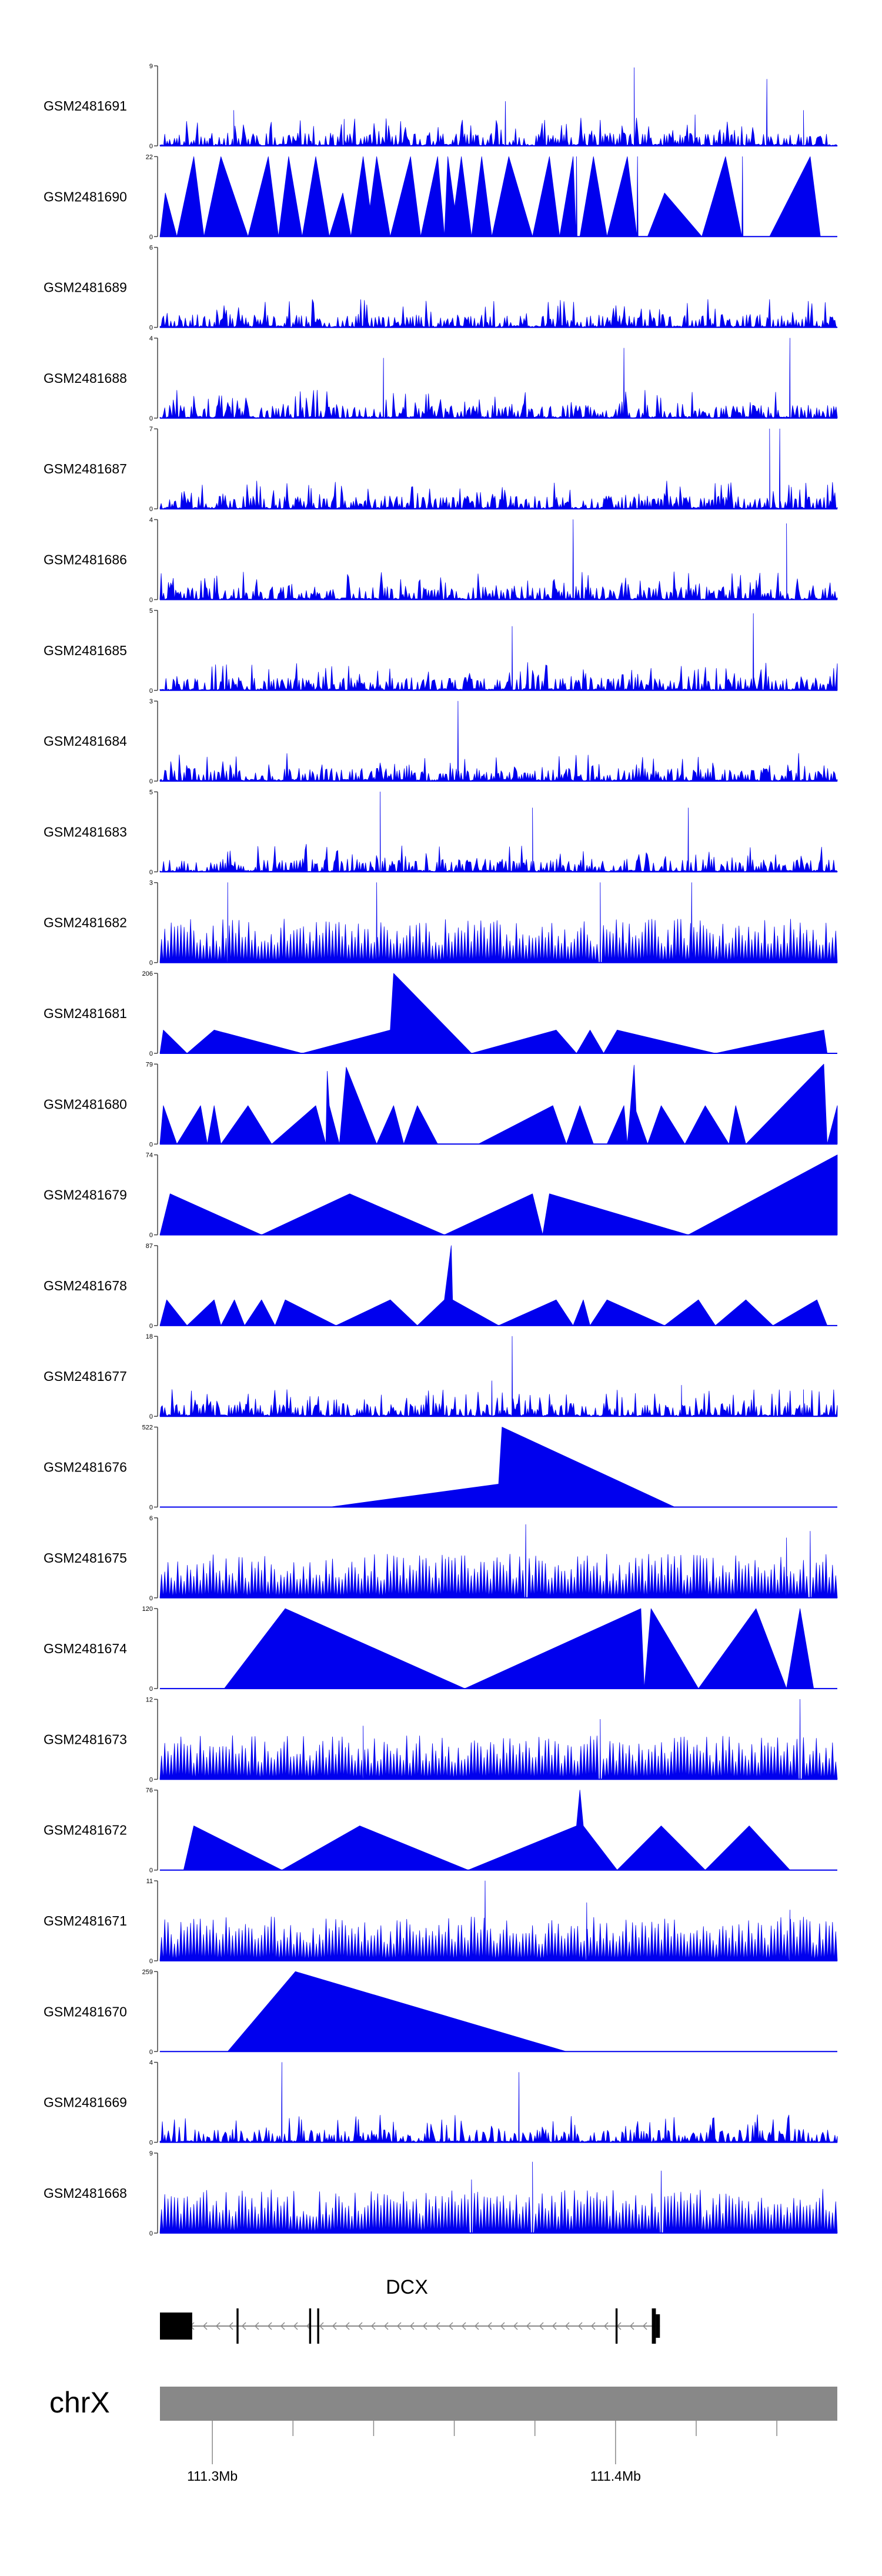  What do you see at coordinates (85, 741) in the screenshot?
I see `track-label: GSM2481684` at bounding box center [85, 741].